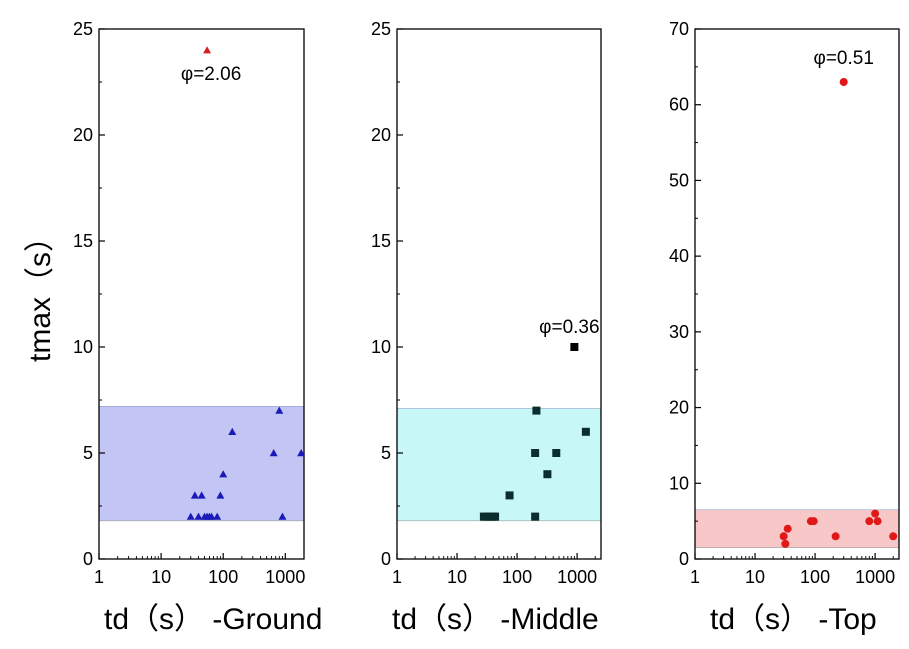 The image size is (909, 649). I want to click on y-tick-label: 40, so click(679, 256).